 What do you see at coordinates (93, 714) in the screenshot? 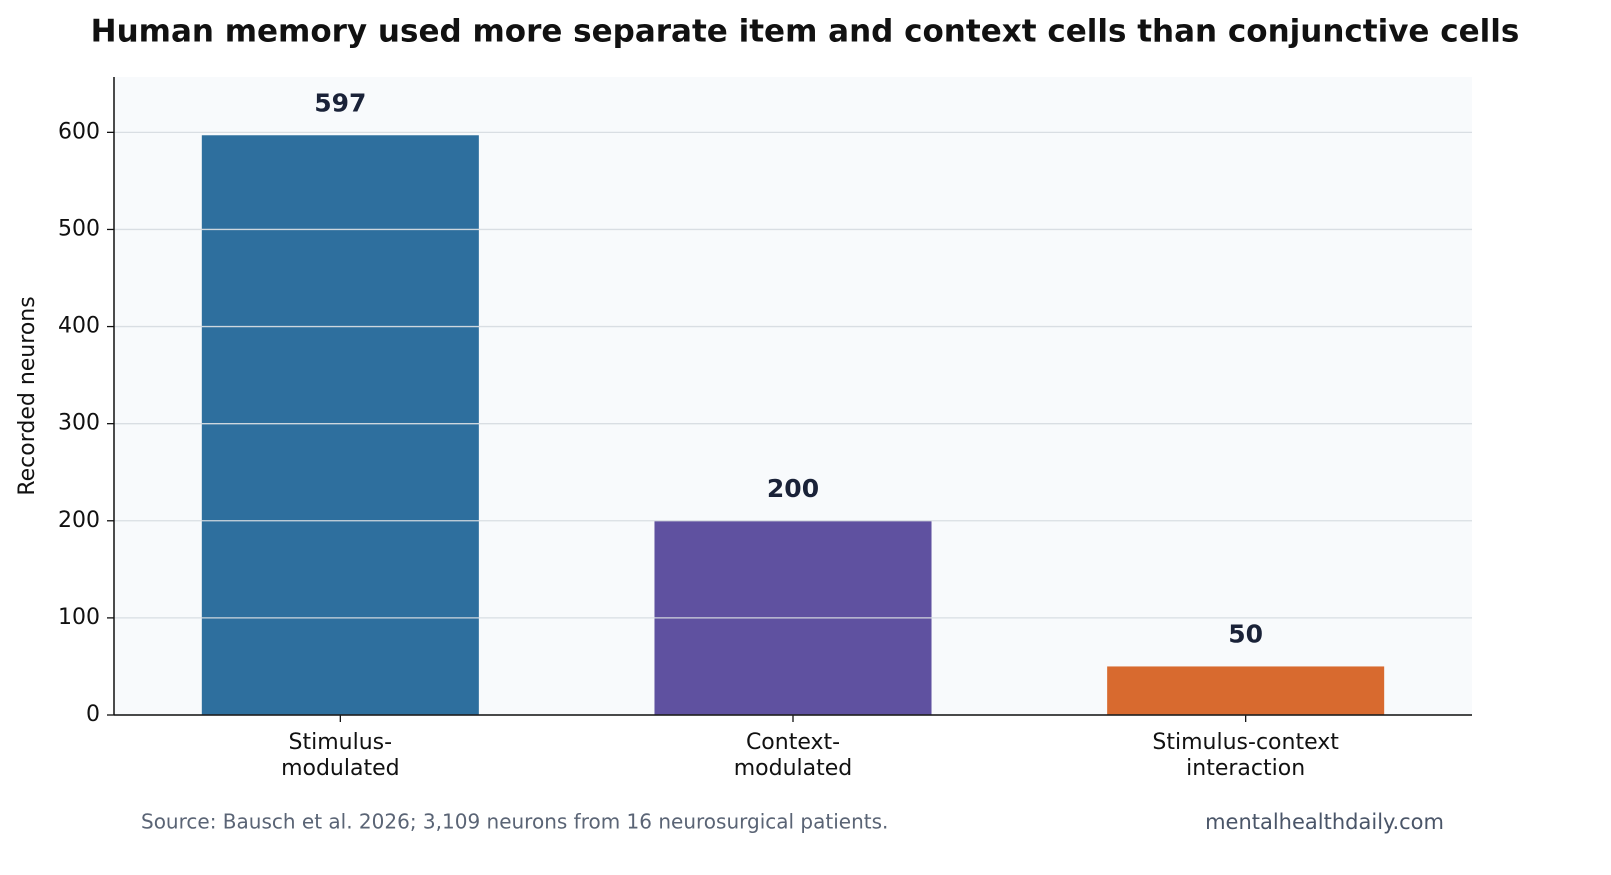
I see `y-tick-label: 0` at bounding box center [93, 714].